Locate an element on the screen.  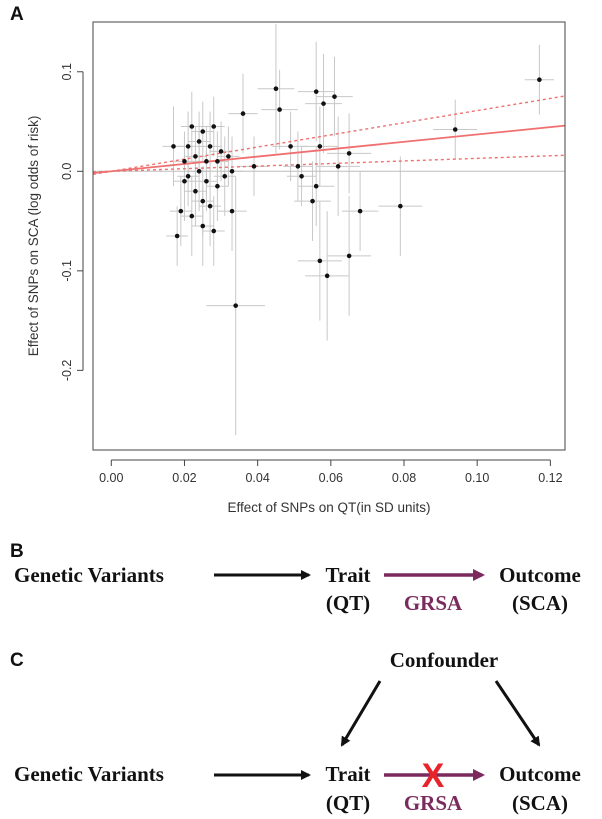
panel-label-b: B is located at coordinates (17, 551).